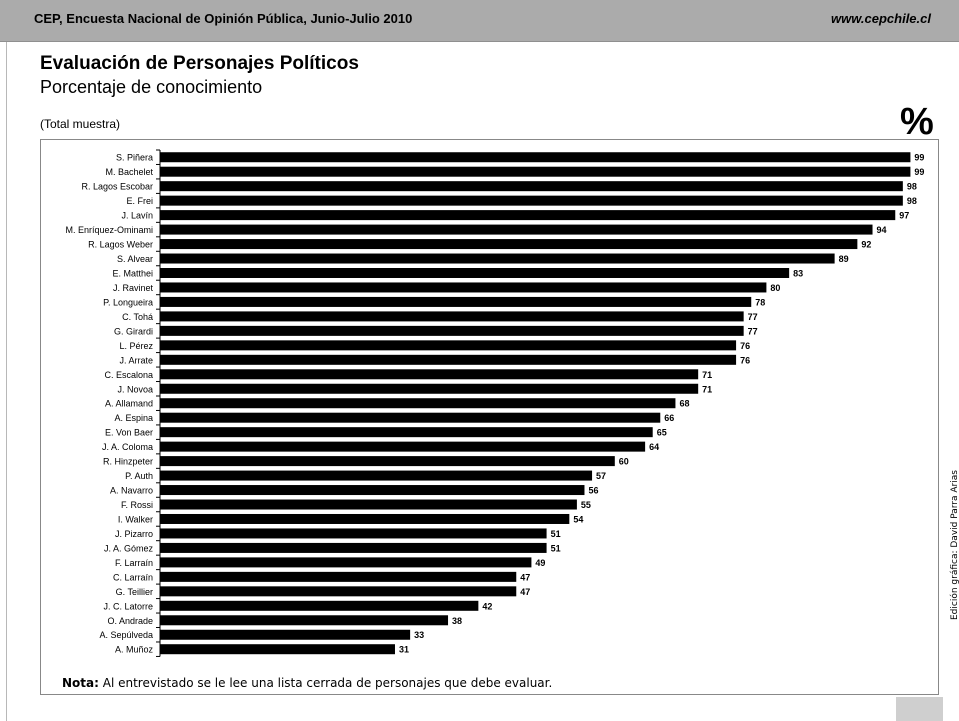 Image resolution: width=959 pixels, height=721 pixels. Describe the element at coordinates (134, 534) in the screenshot. I see `category-label: J. Pizarro` at that location.